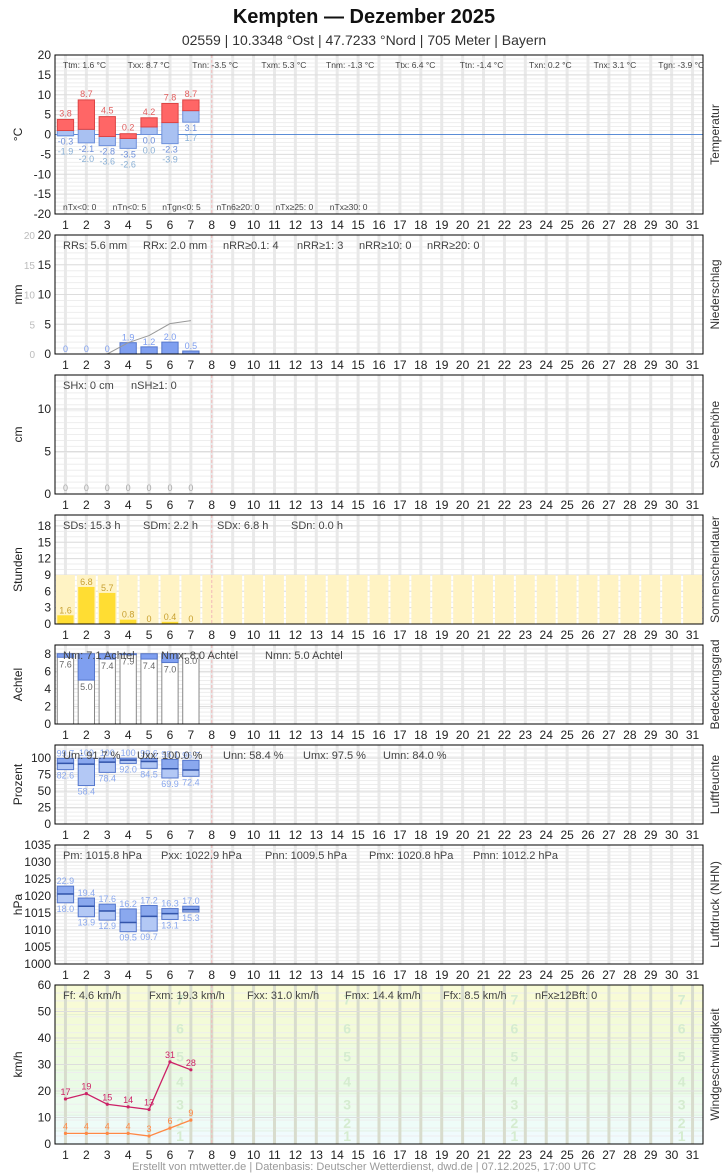  I want to click on stat-label: nTx<0: 0, so click(80, 207).